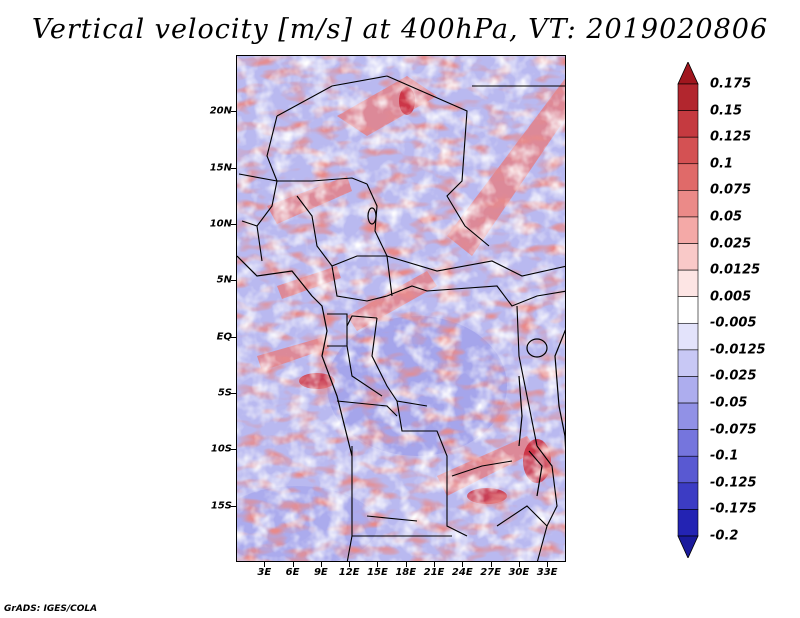  I want to click on lakes, so click(457, 352).